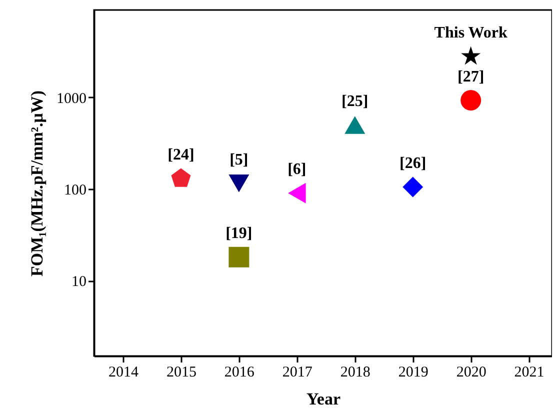 This screenshot has width=560, height=418. Describe the element at coordinates (75, 190) in the screenshot. I see `y-tick-label: 100` at that location.